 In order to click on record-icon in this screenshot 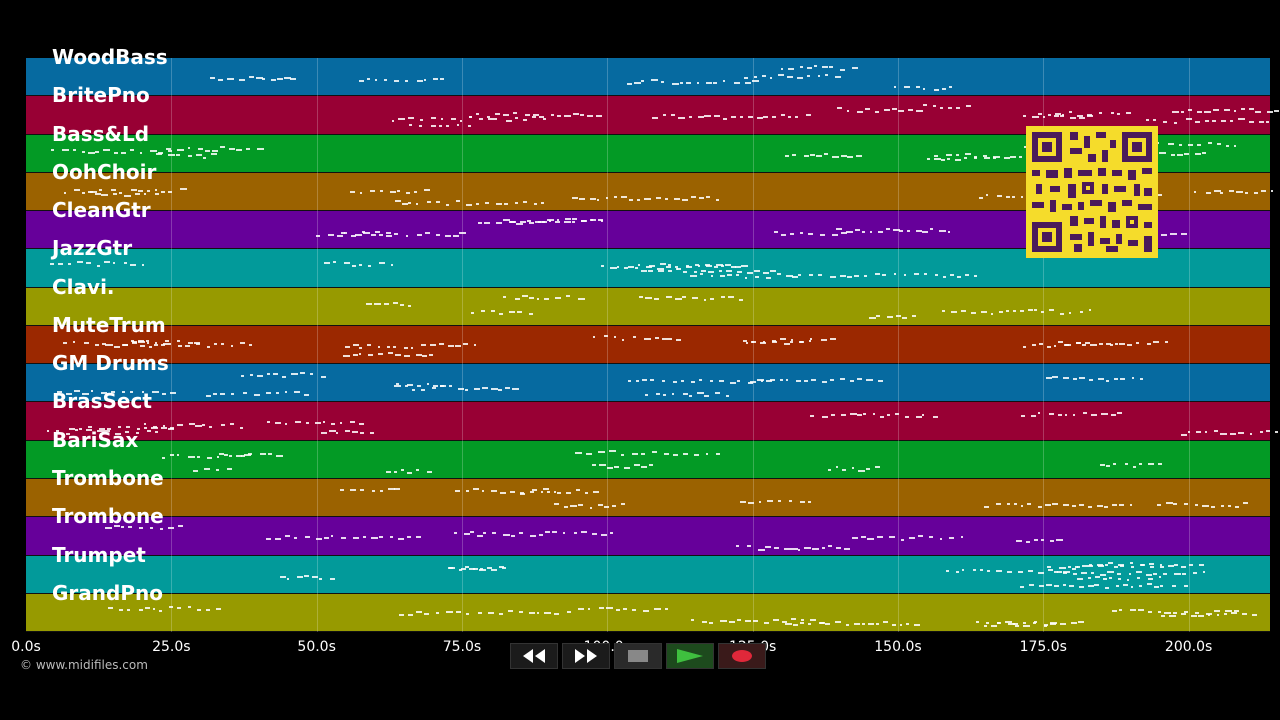, I will do `click(742, 656)`.